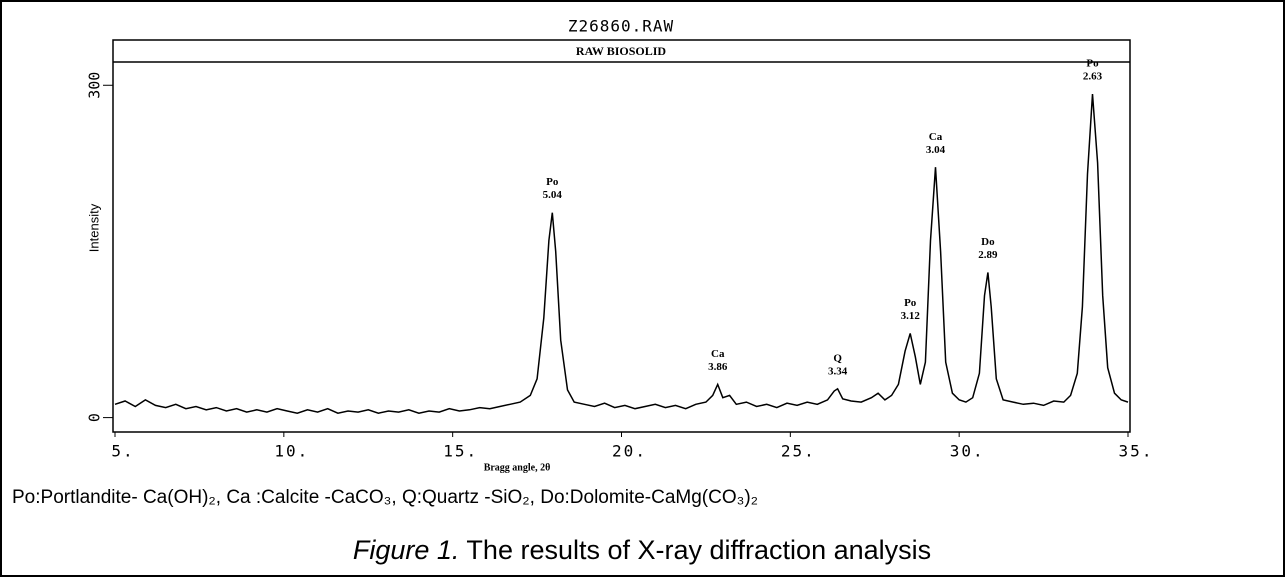 The height and width of the screenshot is (582, 1285). I want to click on caption-label: Figure 1., so click(406, 550).